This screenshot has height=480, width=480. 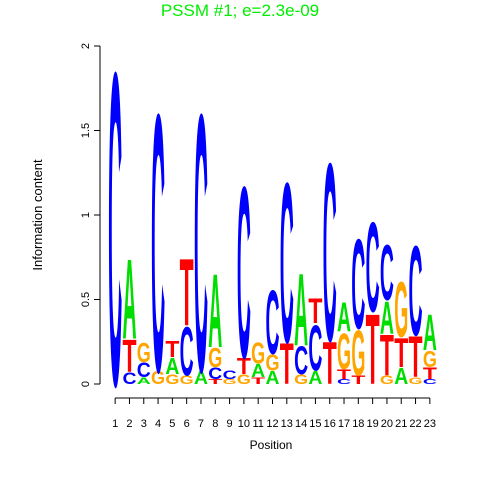 What do you see at coordinates (37, 215) in the screenshot?
I see `y-axis-label: Information content` at bounding box center [37, 215].